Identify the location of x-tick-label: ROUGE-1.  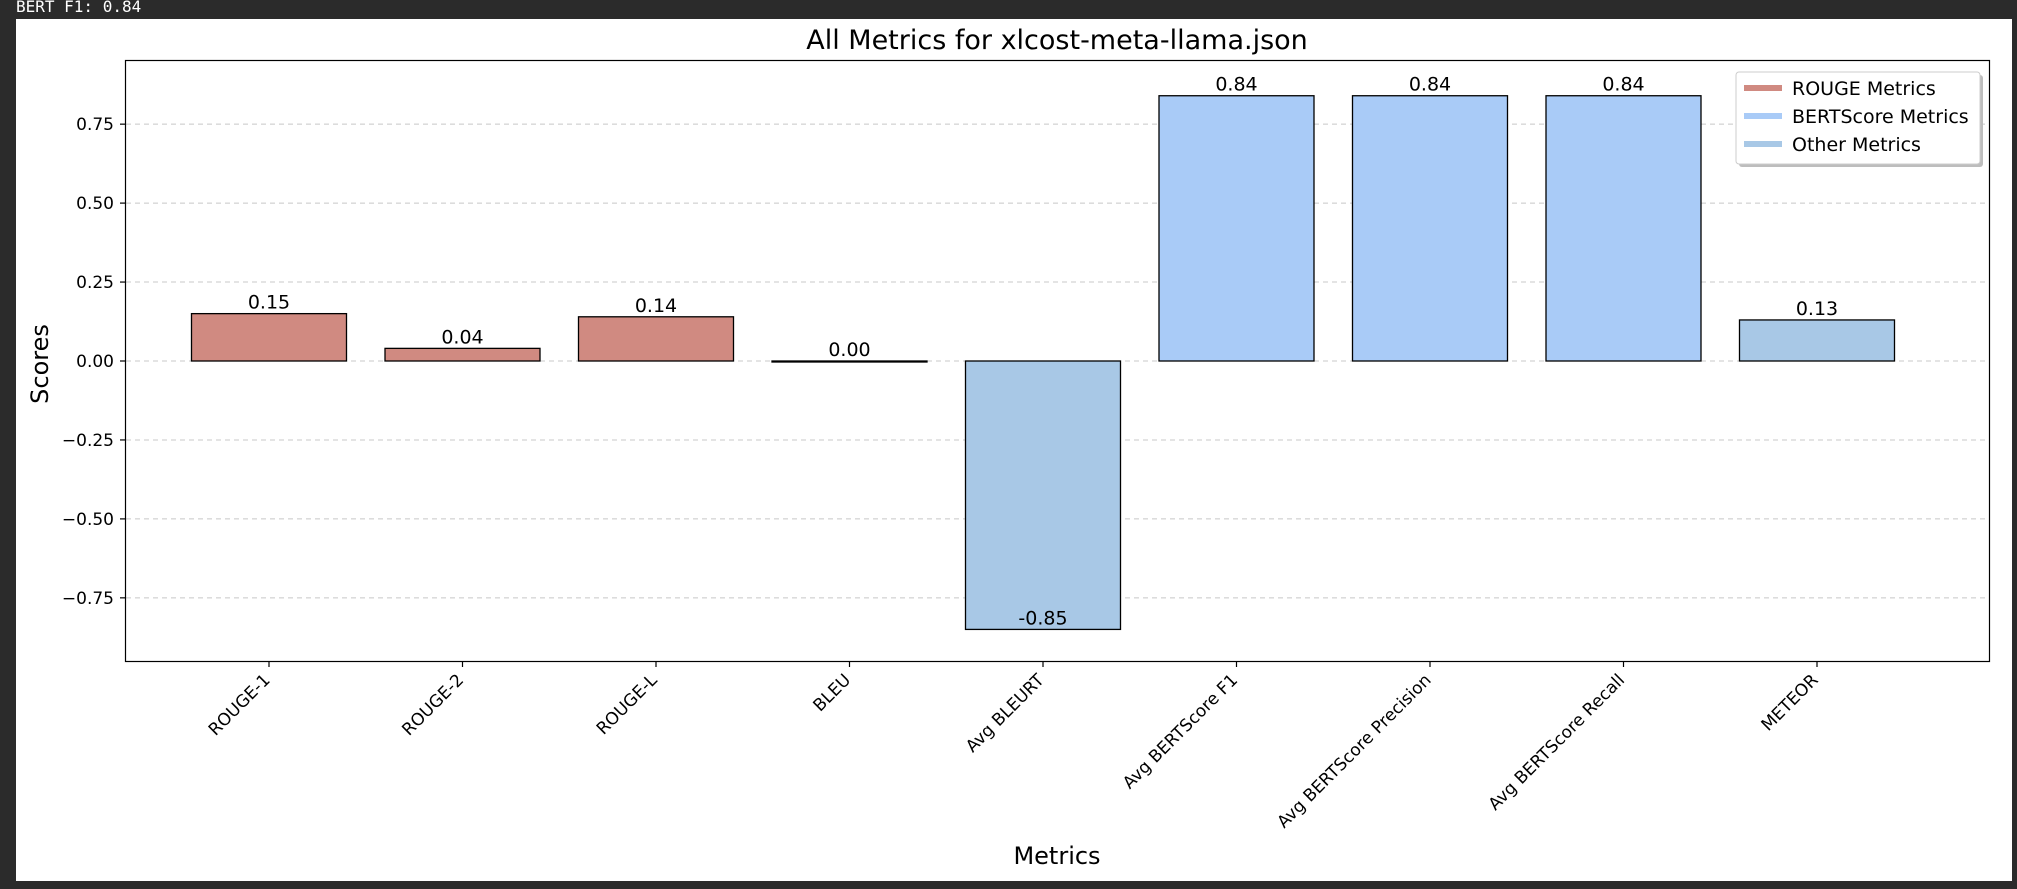
(240, 705).